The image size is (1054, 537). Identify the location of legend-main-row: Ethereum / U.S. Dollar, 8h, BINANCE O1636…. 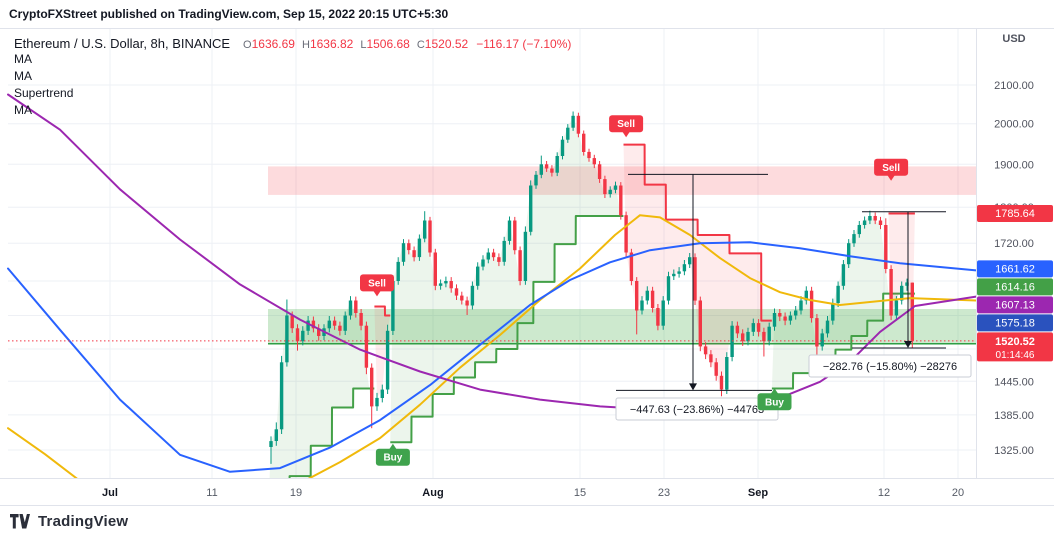
(292, 43).